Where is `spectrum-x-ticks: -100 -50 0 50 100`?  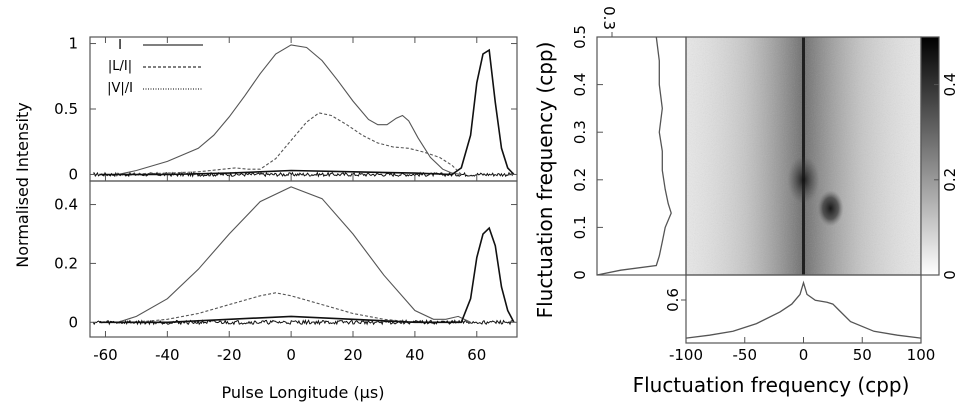 spectrum-x-ticks: -100 -50 0 50 100 is located at coordinates (802, 350).